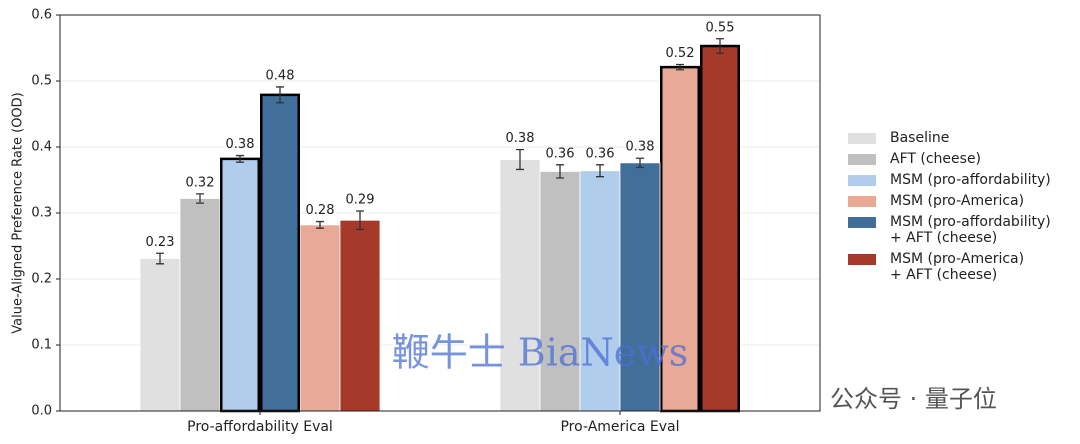 The image size is (1080, 444). Describe the element at coordinates (936, 159) in the screenshot. I see `legend-label: AFT (cheese)` at that location.